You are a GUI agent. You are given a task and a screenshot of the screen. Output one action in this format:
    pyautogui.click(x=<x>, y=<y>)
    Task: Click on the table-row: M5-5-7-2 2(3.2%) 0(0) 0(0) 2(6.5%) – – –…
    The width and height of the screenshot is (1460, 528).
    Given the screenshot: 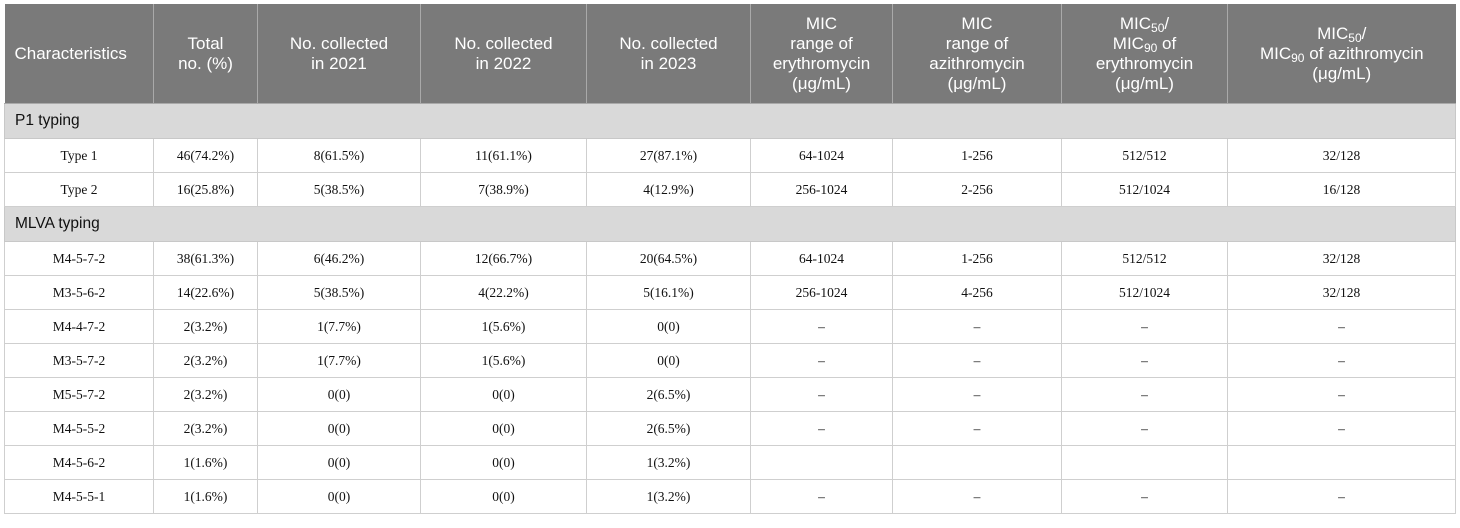 What is the action you would take?
    pyautogui.click(x=730, y=394)
    